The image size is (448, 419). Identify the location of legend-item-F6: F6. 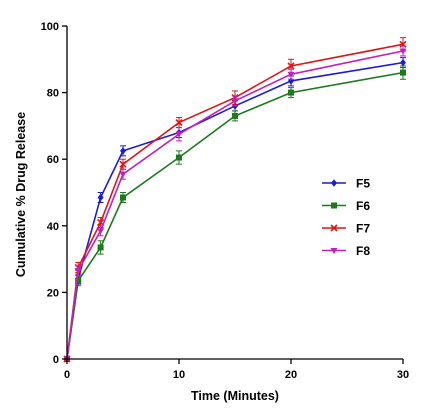
(346, 206).